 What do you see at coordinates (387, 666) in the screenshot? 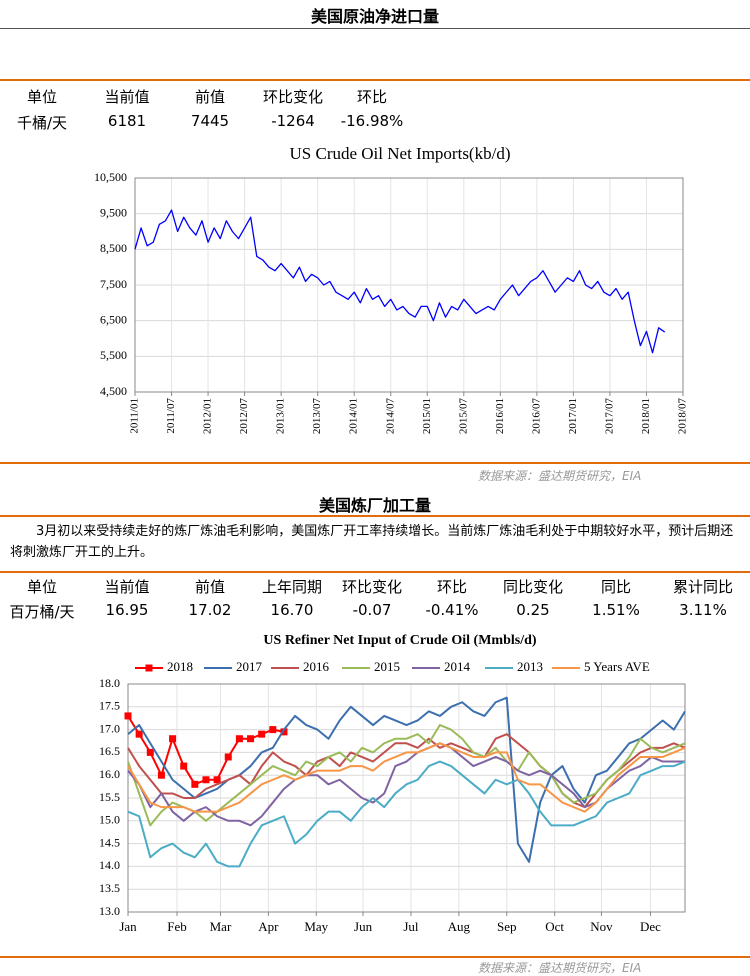
I see `legend-label: 2015` at bounding box center [387, 666].